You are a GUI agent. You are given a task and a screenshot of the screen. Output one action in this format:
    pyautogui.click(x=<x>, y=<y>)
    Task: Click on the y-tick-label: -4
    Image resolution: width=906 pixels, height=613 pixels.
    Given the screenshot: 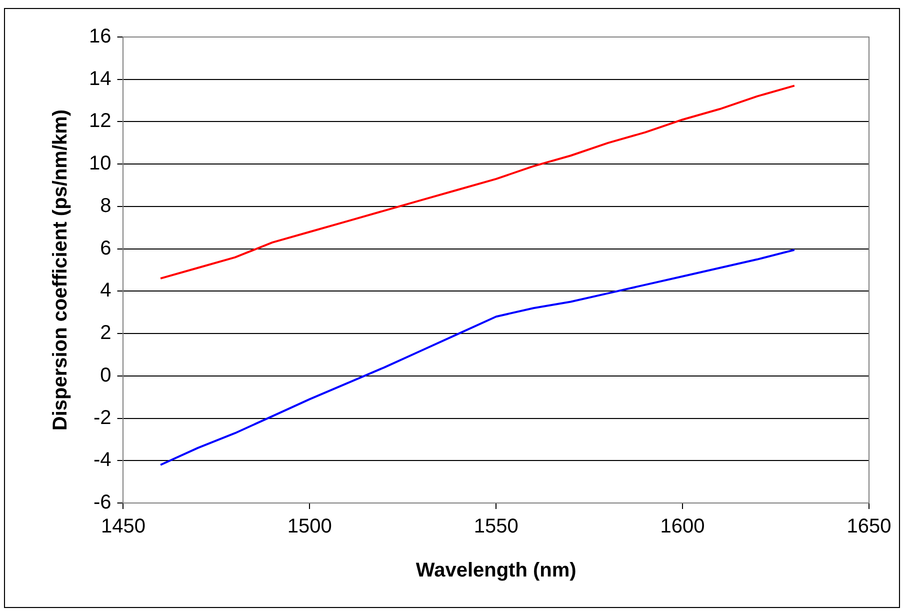 What is the action you would take?
    pyautogui.click(x=102, y=460)
    